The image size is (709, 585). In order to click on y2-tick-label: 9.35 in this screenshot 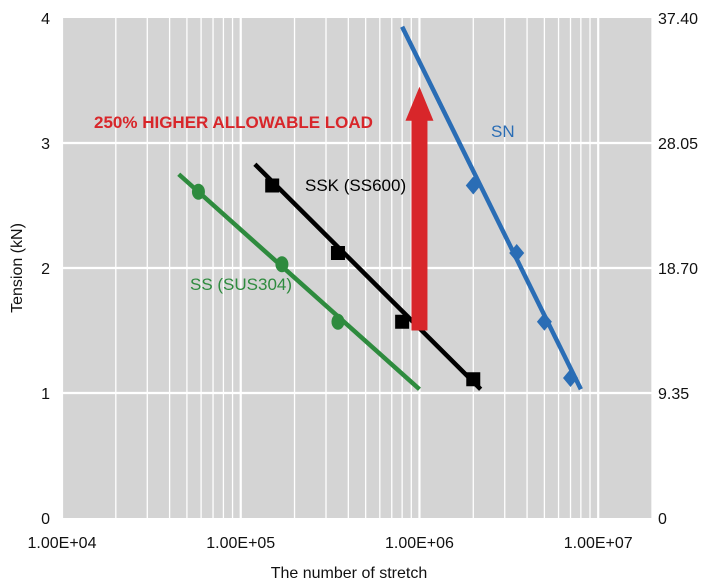, I will do `click(673, 394)`.